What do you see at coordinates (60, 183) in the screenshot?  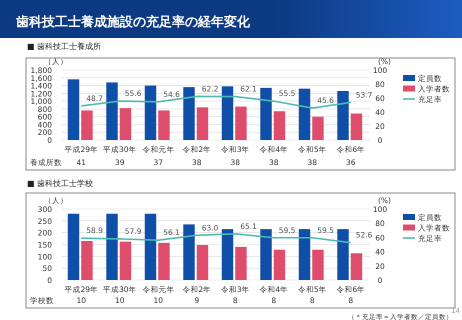 I see `chart-subtitle: ■ 歯科技工士学校` at bounding box center [60, 183].